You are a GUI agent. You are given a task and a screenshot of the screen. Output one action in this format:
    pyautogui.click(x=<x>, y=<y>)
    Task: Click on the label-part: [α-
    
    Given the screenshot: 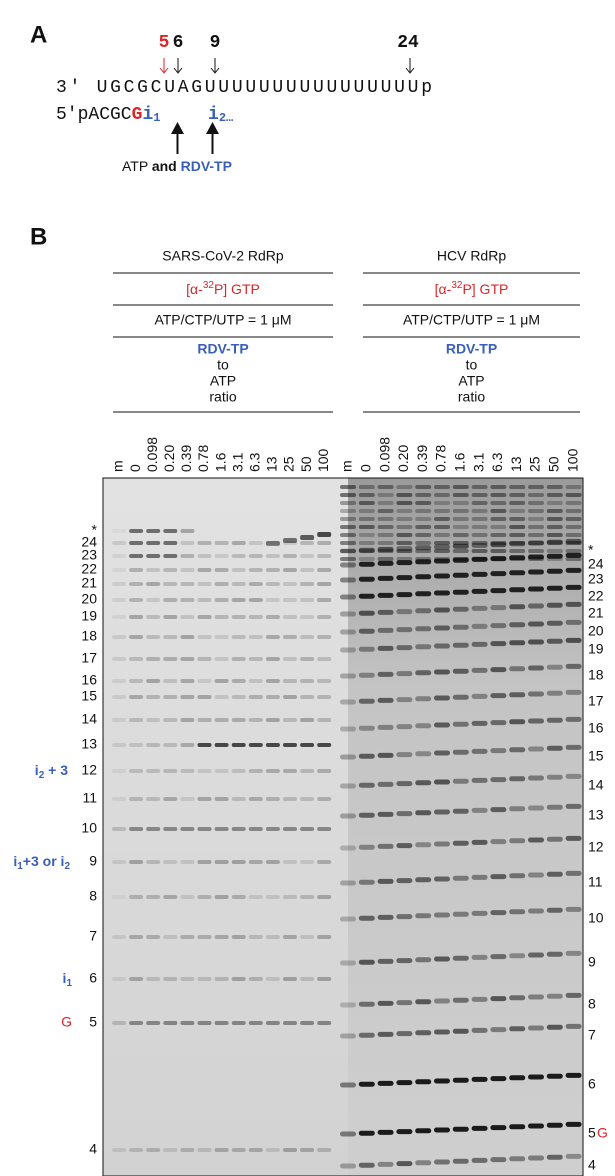 What is the action you would take?
    pyautogui.click(x=443, y=289)
    